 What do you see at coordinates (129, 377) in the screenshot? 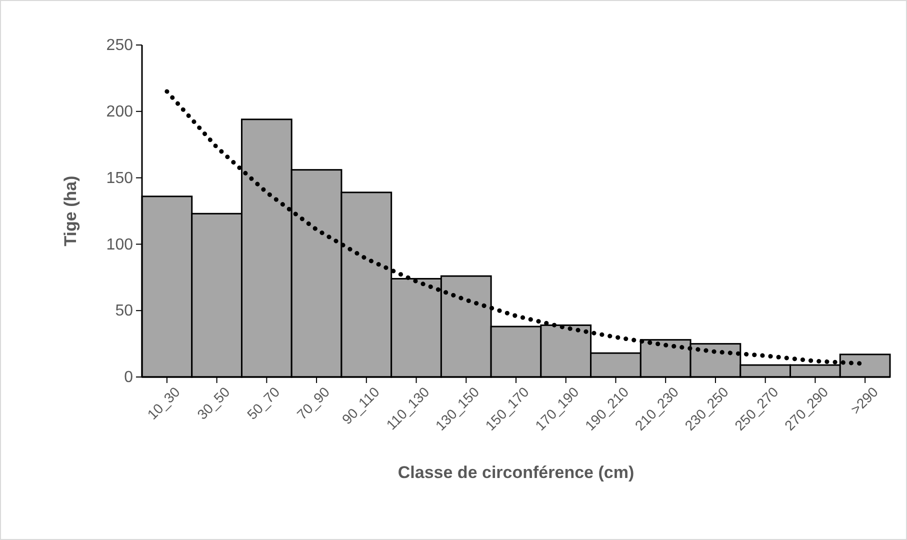
I see `y-tick-label: 0` at bounding box center [129, 377].